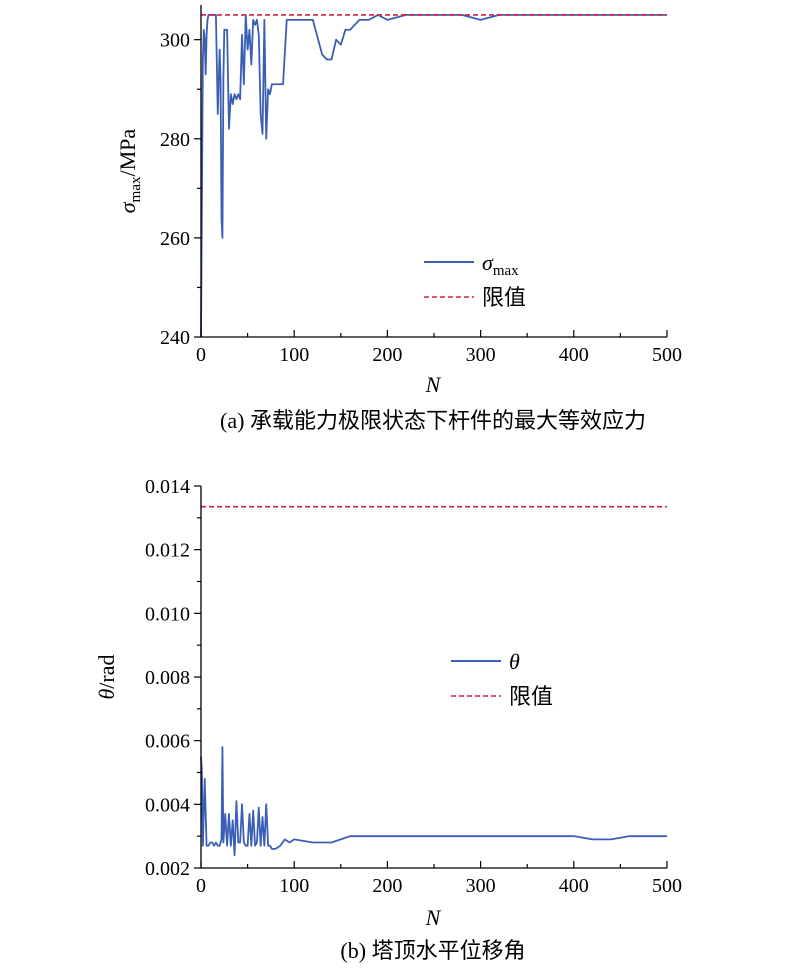  I want to click on chart-b-ytick-label: 0.014, so click(167, 487).